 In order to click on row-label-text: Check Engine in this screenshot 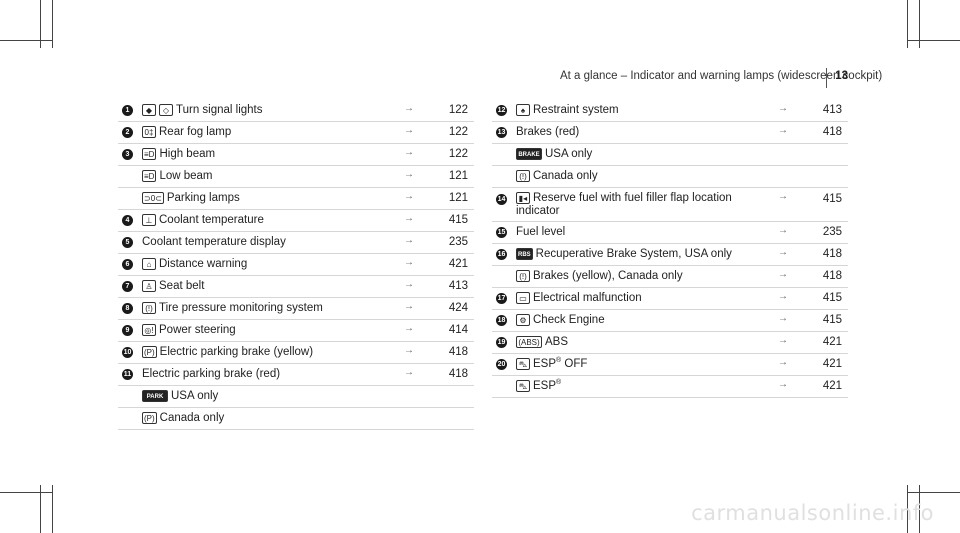, I will do `click(569, 320)`.